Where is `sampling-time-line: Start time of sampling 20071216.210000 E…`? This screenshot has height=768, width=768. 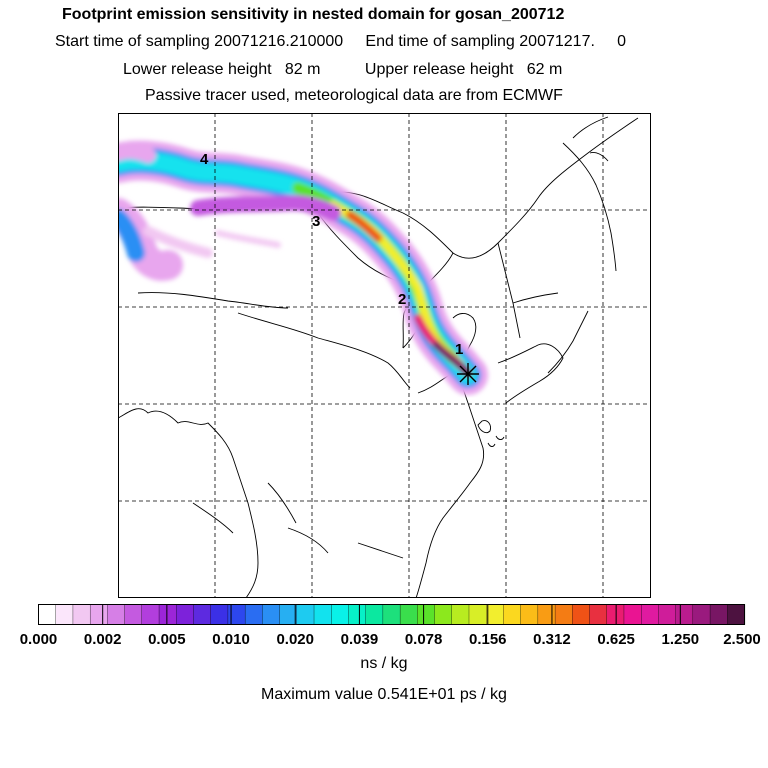 sampling-time-line: Start time of sampling 20071216.210000 E… is located at coordinates (341, 41).